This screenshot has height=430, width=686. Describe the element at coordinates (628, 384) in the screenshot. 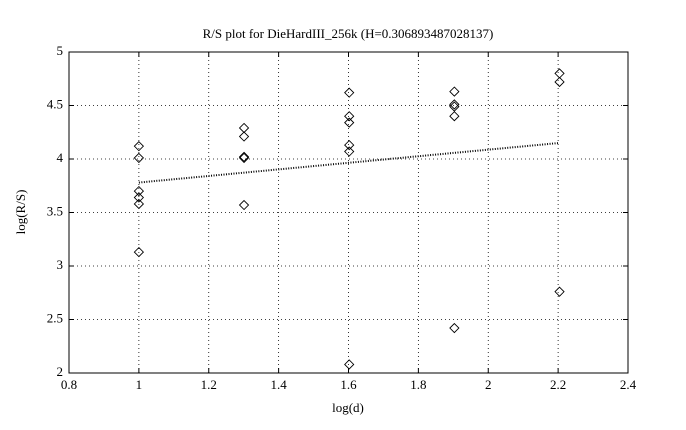

I see `x-tick-label: 2.4` at that location.